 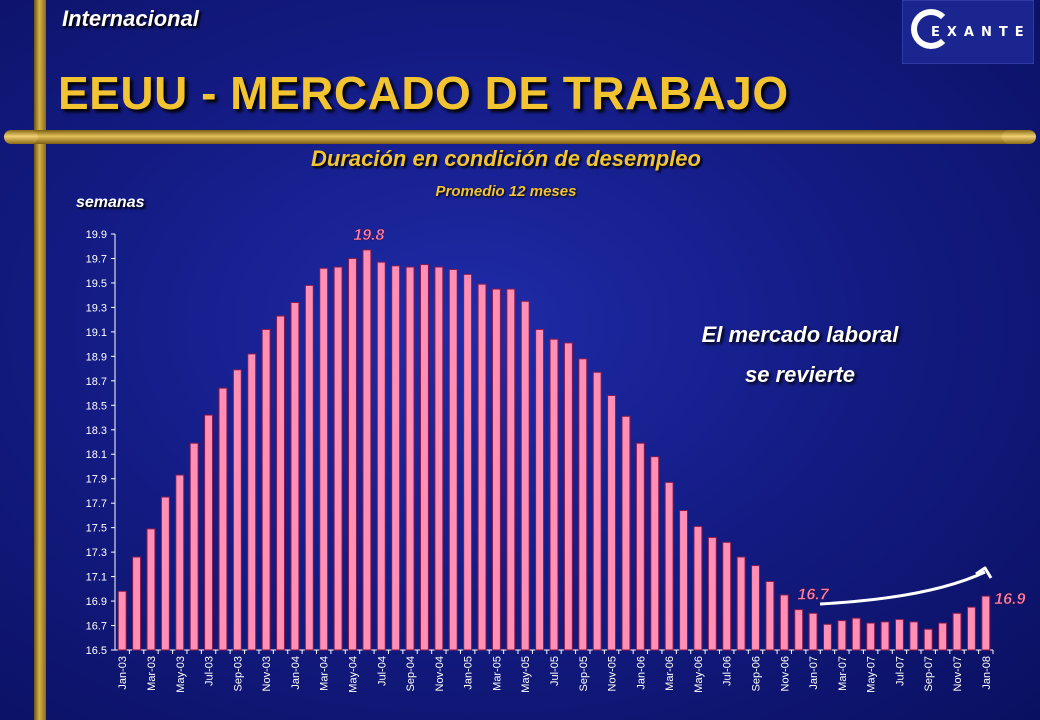 What do you see at coordinates (96, 602) in the screenshot?
I see `y-tick-label: 16.9` at bounding box center [96, 602].